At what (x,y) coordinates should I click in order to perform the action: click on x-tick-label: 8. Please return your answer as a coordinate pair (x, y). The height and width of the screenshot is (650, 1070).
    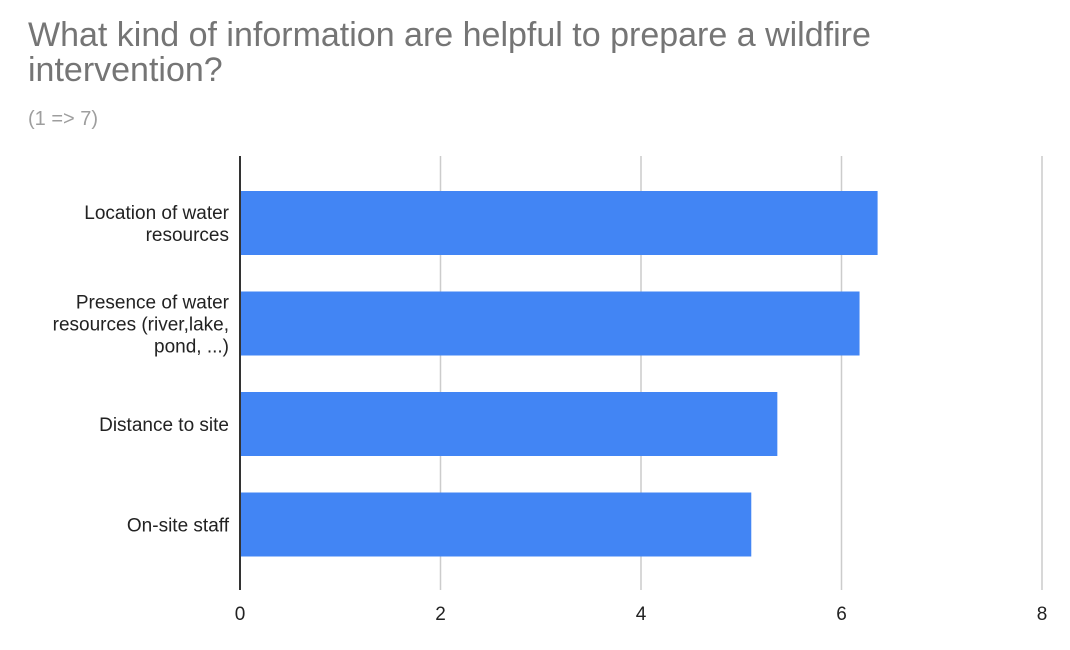
    Looking at the image, I should click on (1042, 614).